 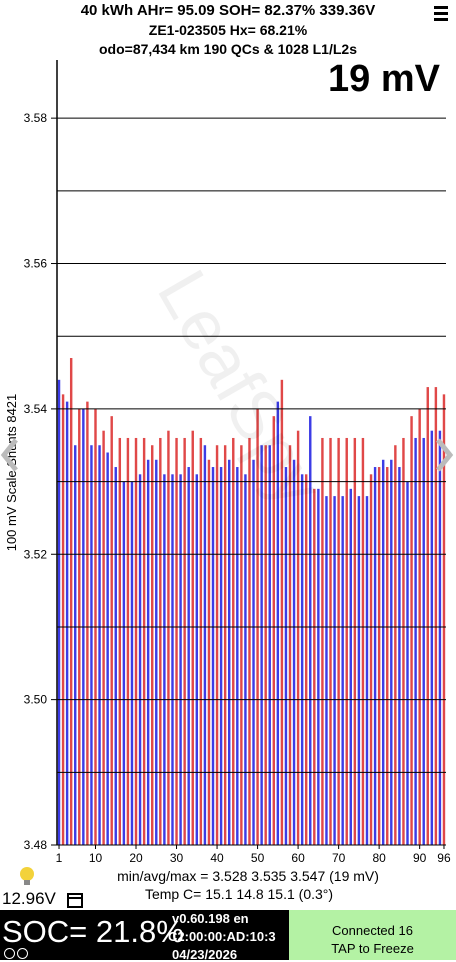 What do you see at coordinates (59, 858) in the screenshot?
I see `x-tick-label: 1` at bounding box center [59, 858].